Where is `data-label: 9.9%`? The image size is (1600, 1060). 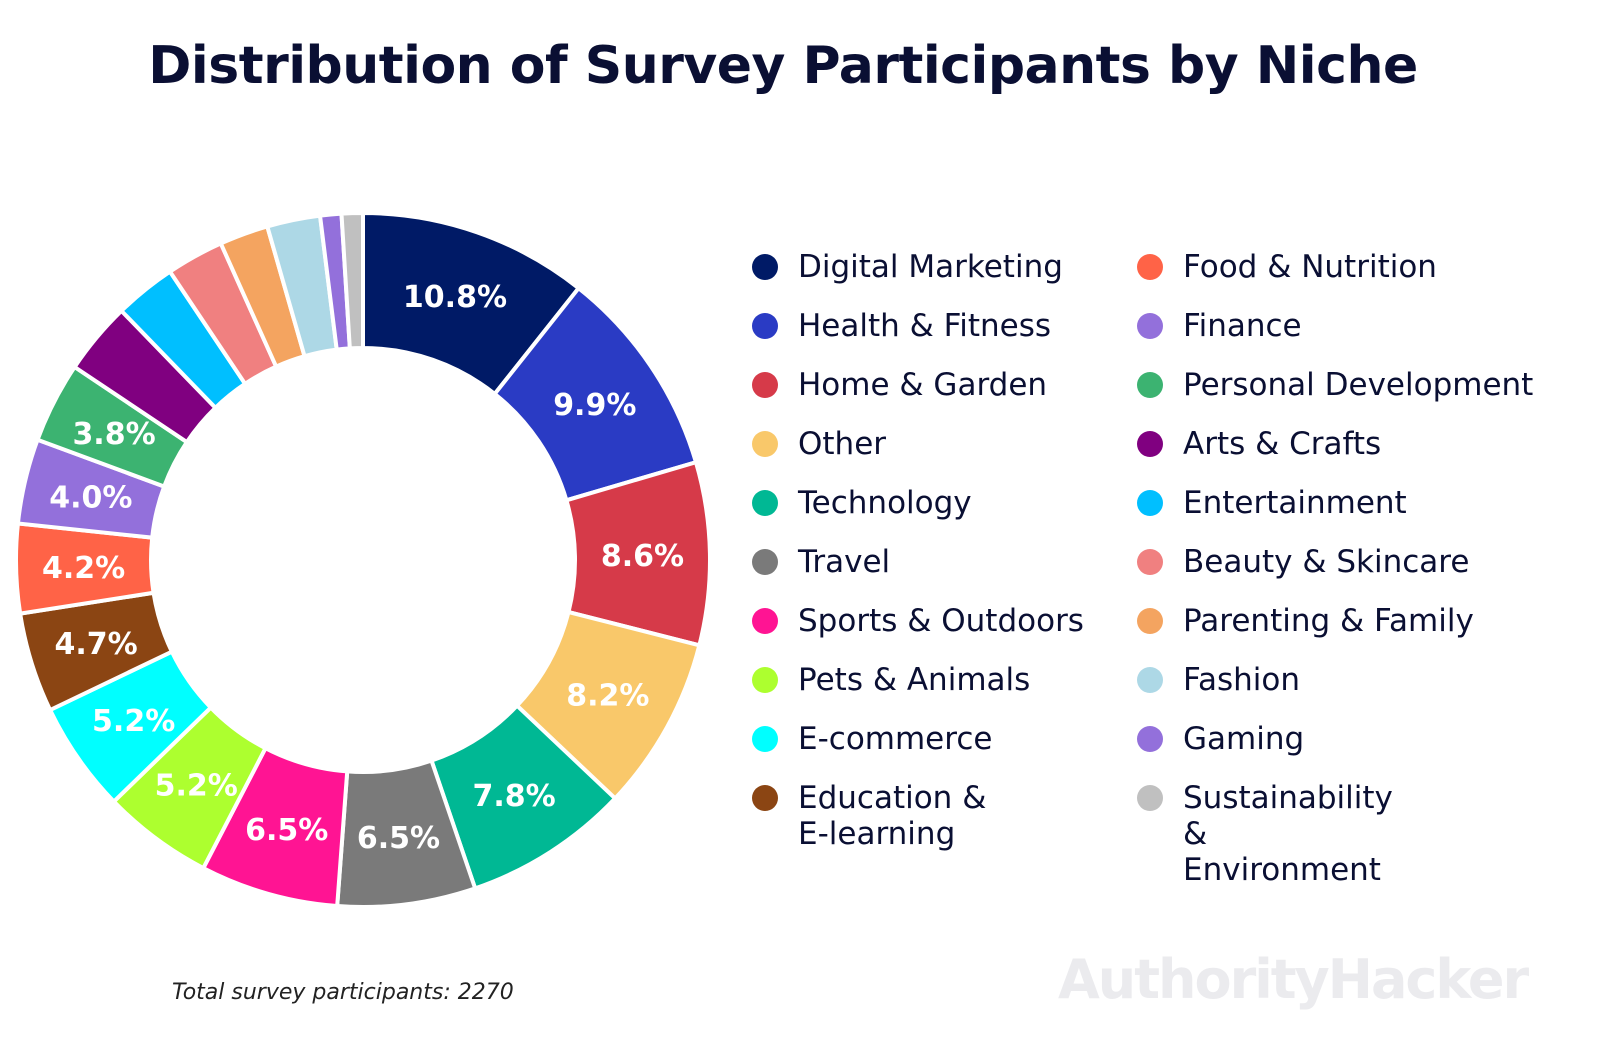 data-label: 9.9% is located at coordinates (594, 405).